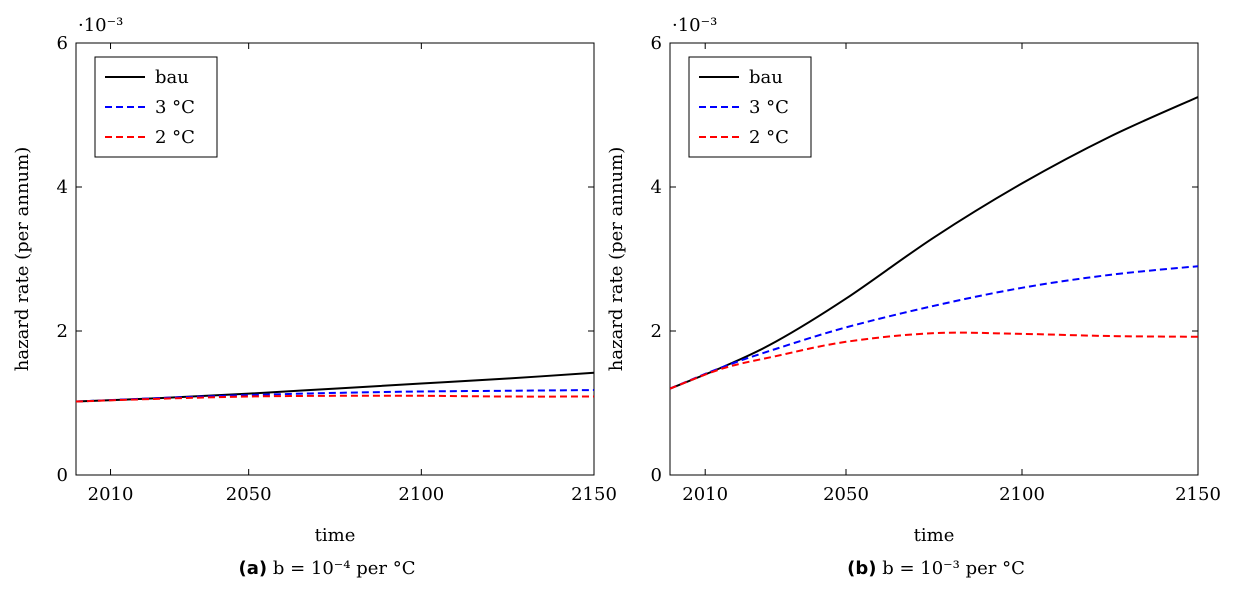 The width and height of the screenshot is (1246, 589). Describe the element at coordinates (253, 568) in the screenshot. I see `caption-a-tag: (a)` at that location.